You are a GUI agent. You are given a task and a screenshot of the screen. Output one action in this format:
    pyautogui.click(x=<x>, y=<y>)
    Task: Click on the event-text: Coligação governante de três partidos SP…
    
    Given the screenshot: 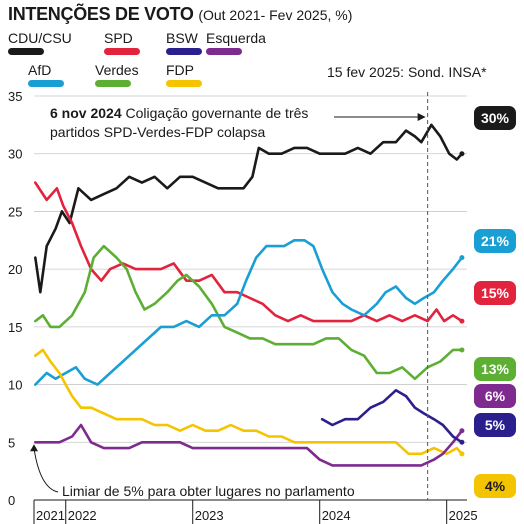 What is the action you would take?
    pyautogui.click(x=179, y=122)
    